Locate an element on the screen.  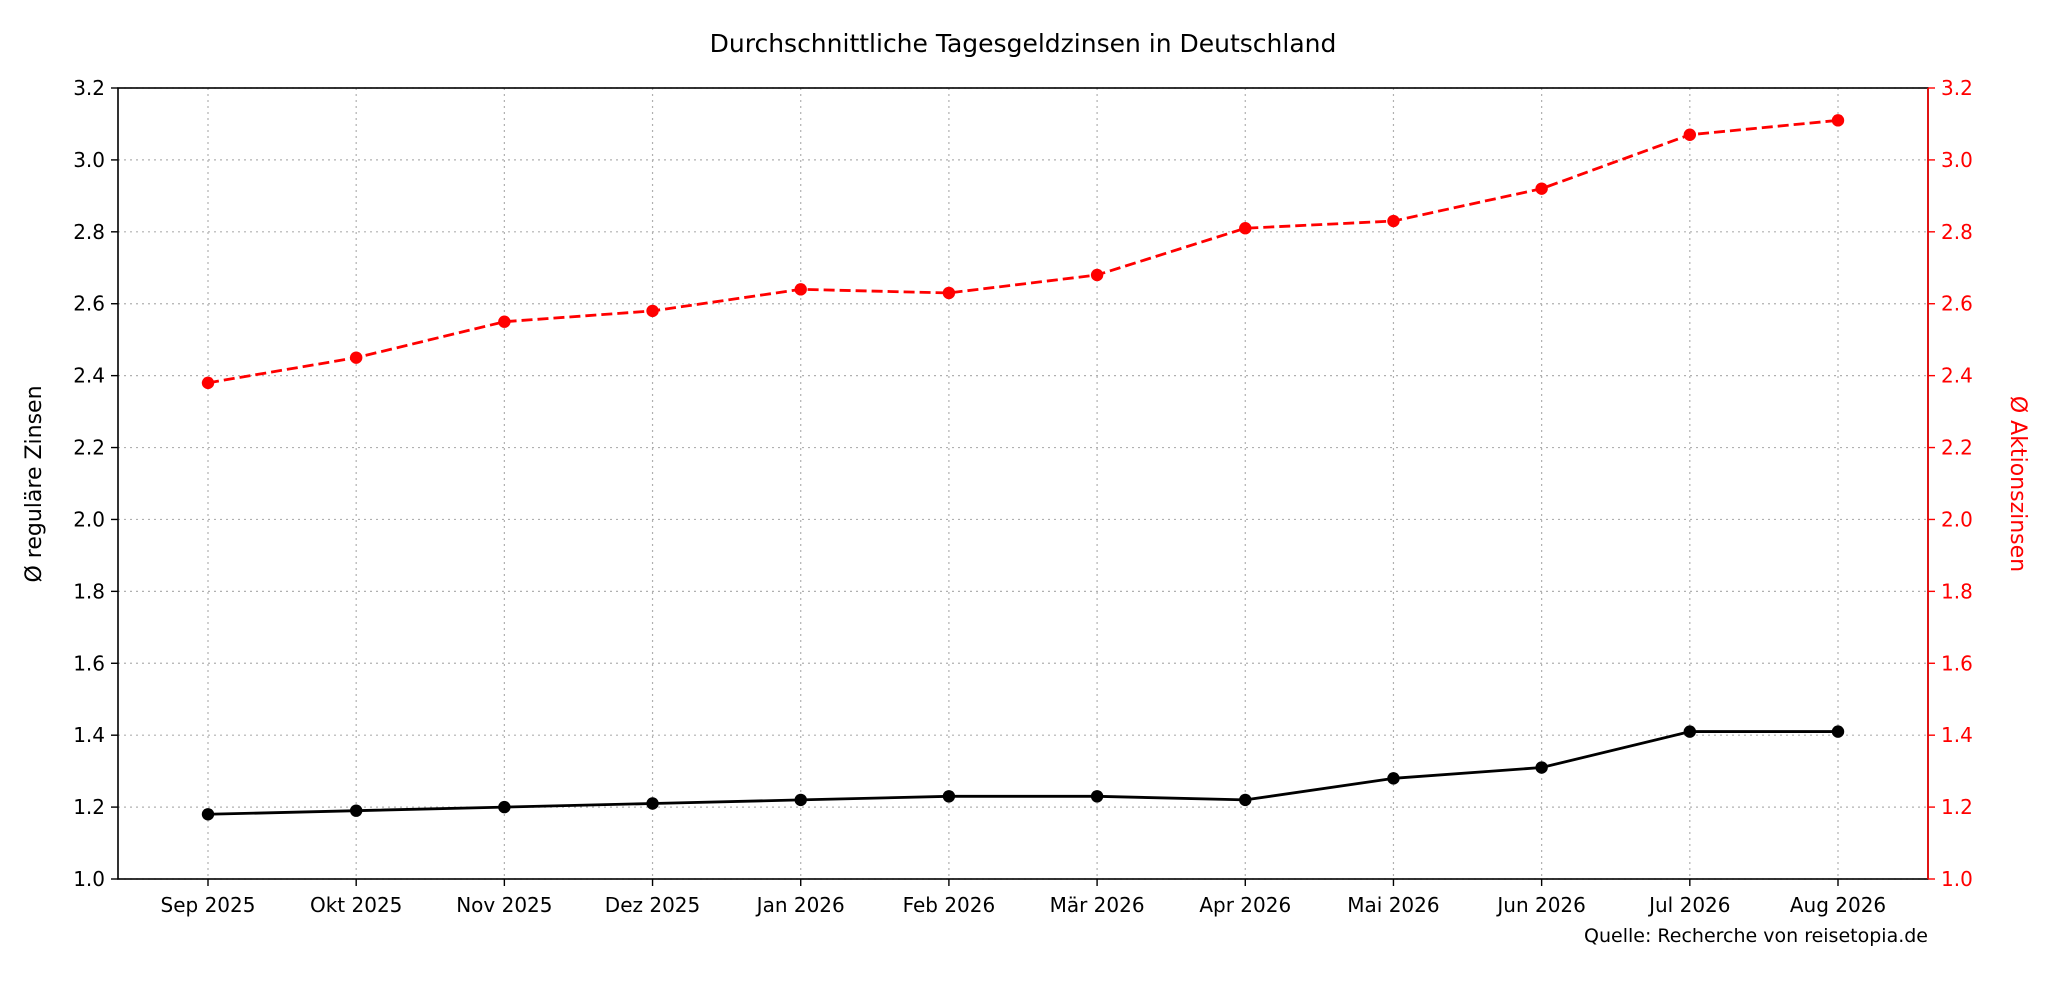
y-tick-label-right: 2.2 is located at coordinates (1957, 448).